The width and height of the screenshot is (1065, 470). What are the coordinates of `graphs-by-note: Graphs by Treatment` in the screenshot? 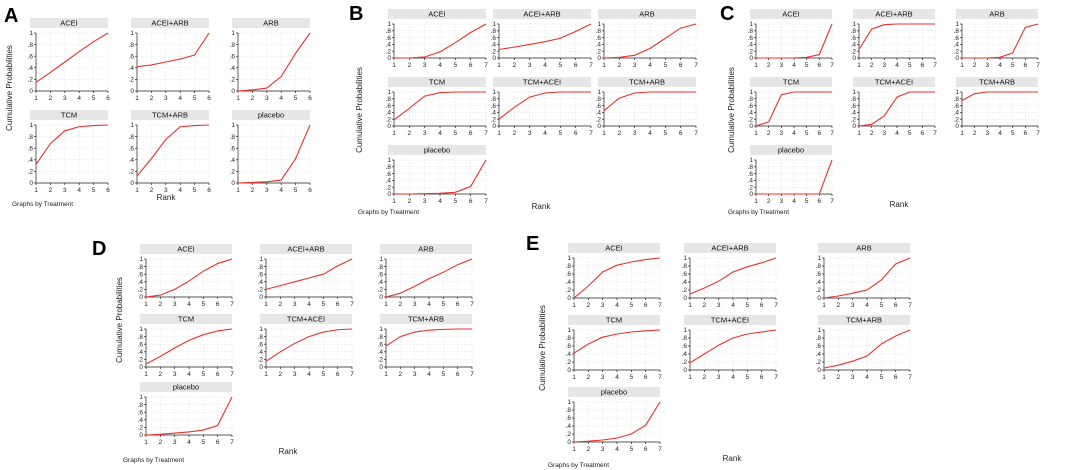 It's located at (758, 212).